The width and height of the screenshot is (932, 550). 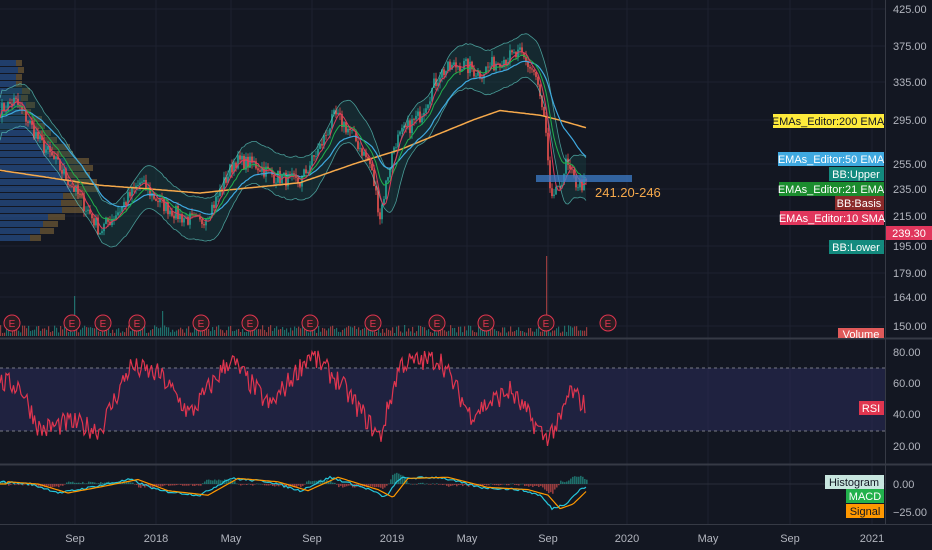 What do you see at coordinates (856, 248) in the screenshot?
I see `svg-text: BB:Lower` at bounding box center [856, 248].